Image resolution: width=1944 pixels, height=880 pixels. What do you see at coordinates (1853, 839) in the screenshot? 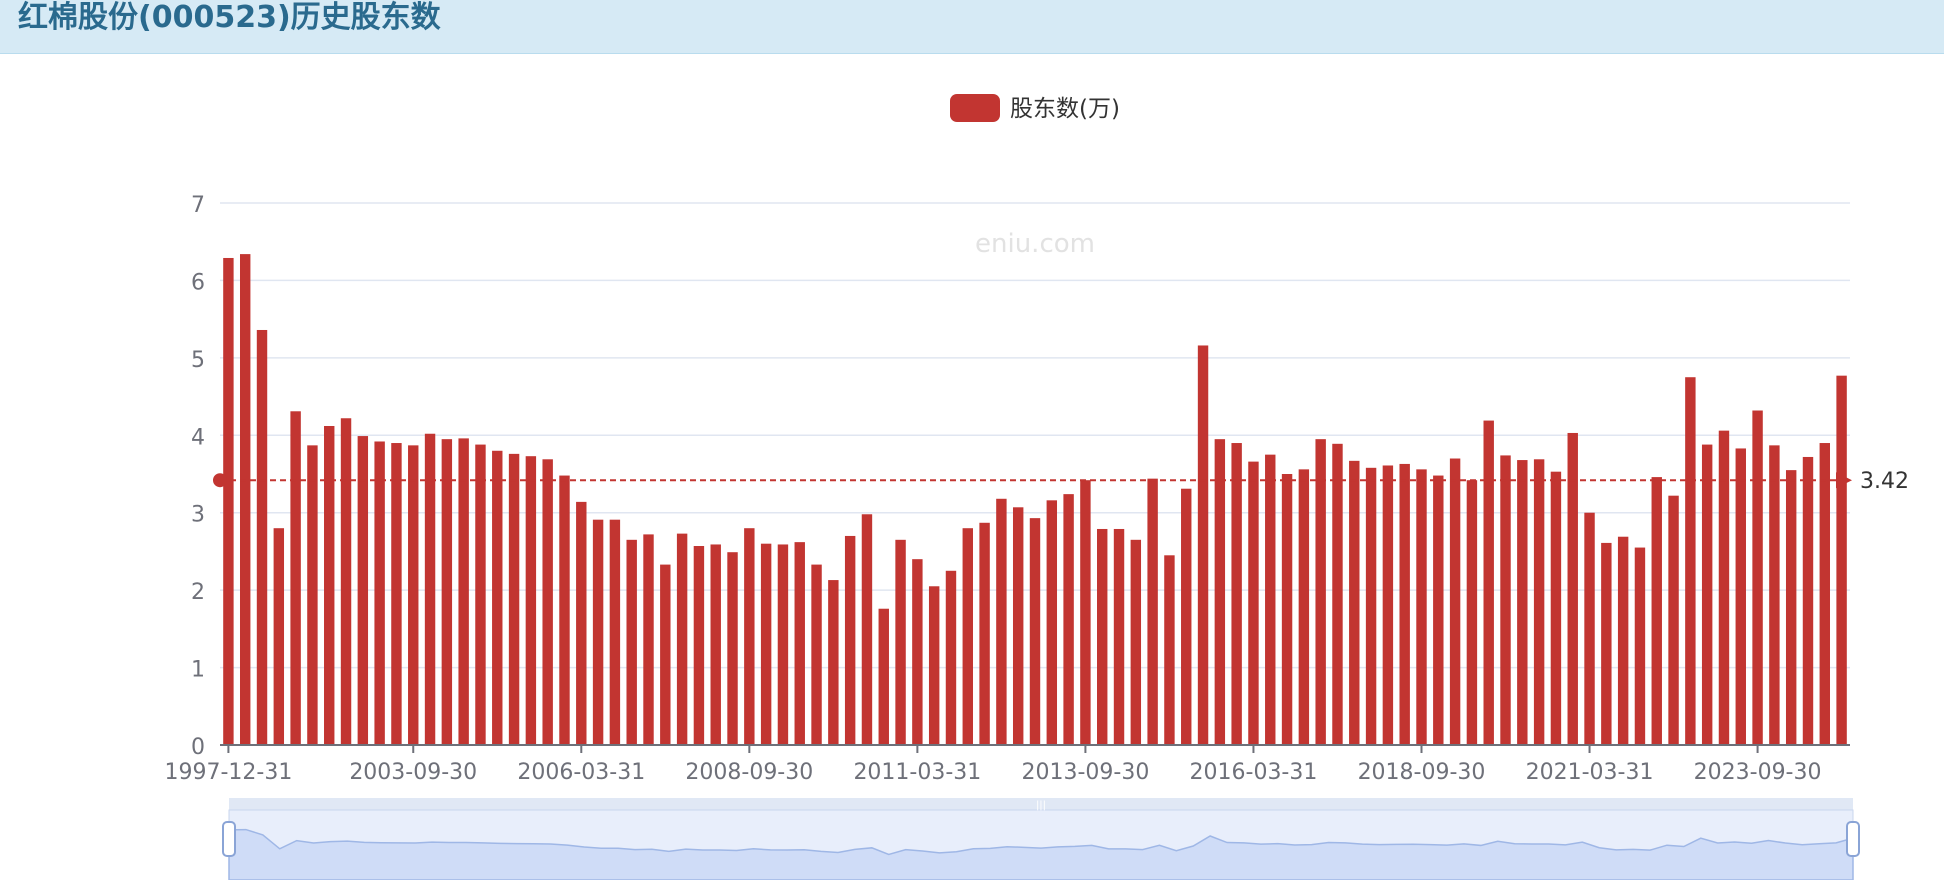
I see `zoom-handle-right` at bounding box center [1853, 839].